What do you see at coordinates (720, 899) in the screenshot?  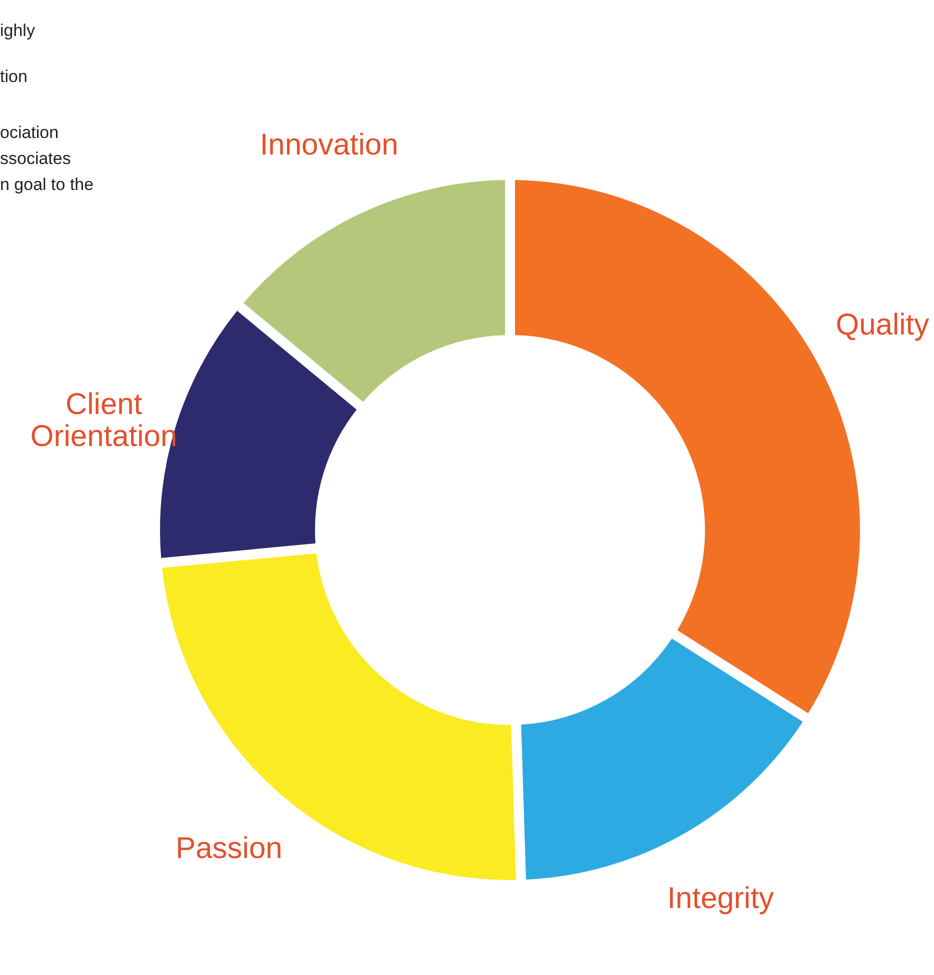 I see `slice-label: Integrity` at bounding box center [720, 899].